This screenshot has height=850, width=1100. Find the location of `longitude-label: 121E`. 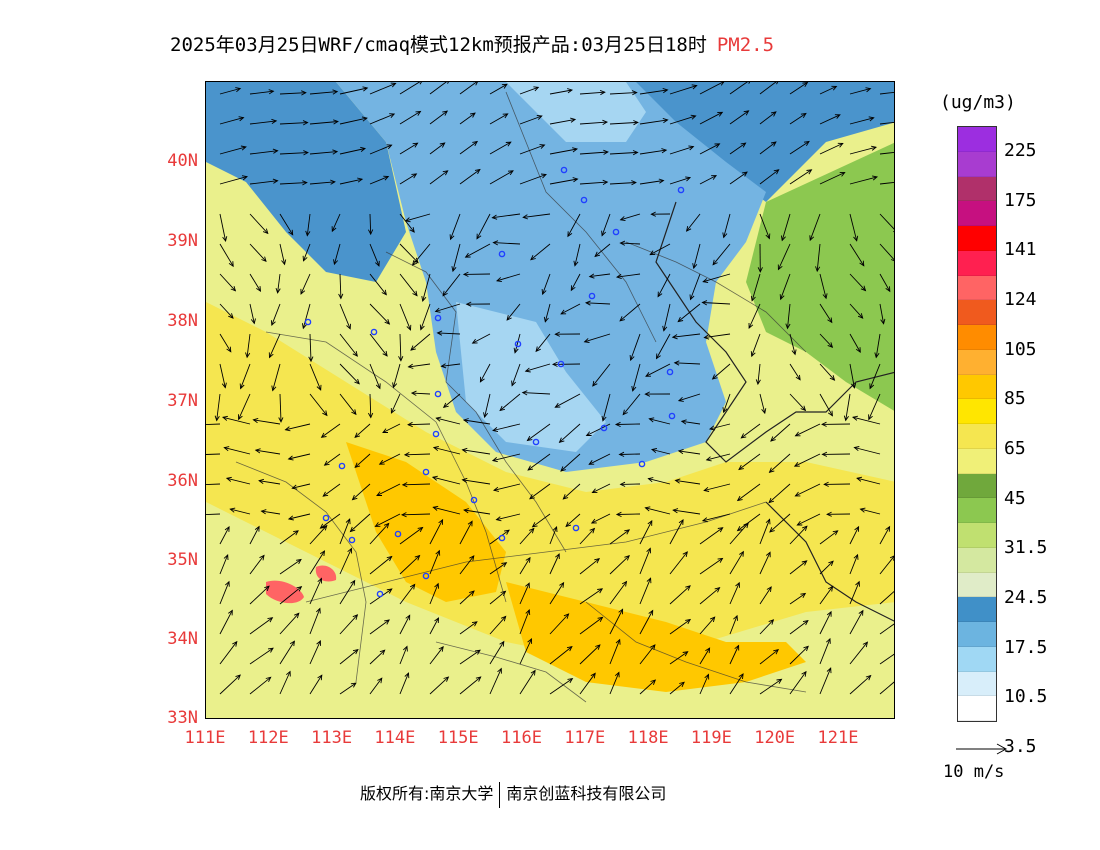

longitude-label: 121E is located at coordinates (838, 738).